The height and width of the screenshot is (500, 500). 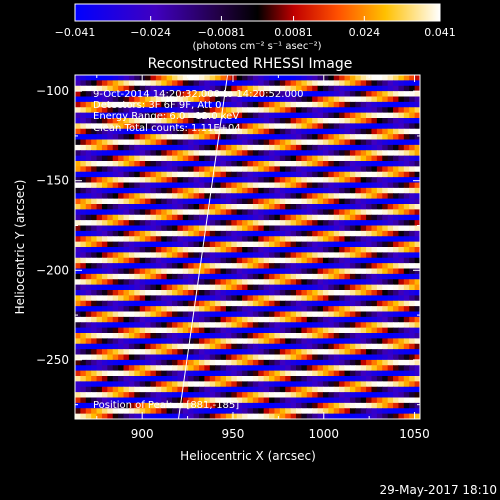 I want to click on colorbar-tick-label: 0.041, so click(x=440, y=32).